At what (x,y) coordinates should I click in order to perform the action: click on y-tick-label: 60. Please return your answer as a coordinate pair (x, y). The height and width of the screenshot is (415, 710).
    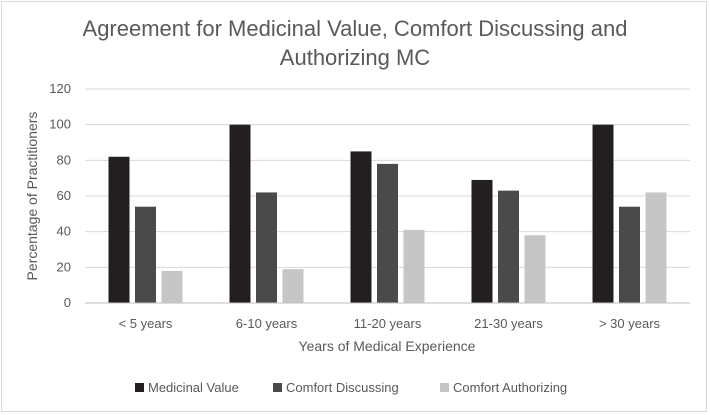
    Looking at the image, I should click on (64, 195).